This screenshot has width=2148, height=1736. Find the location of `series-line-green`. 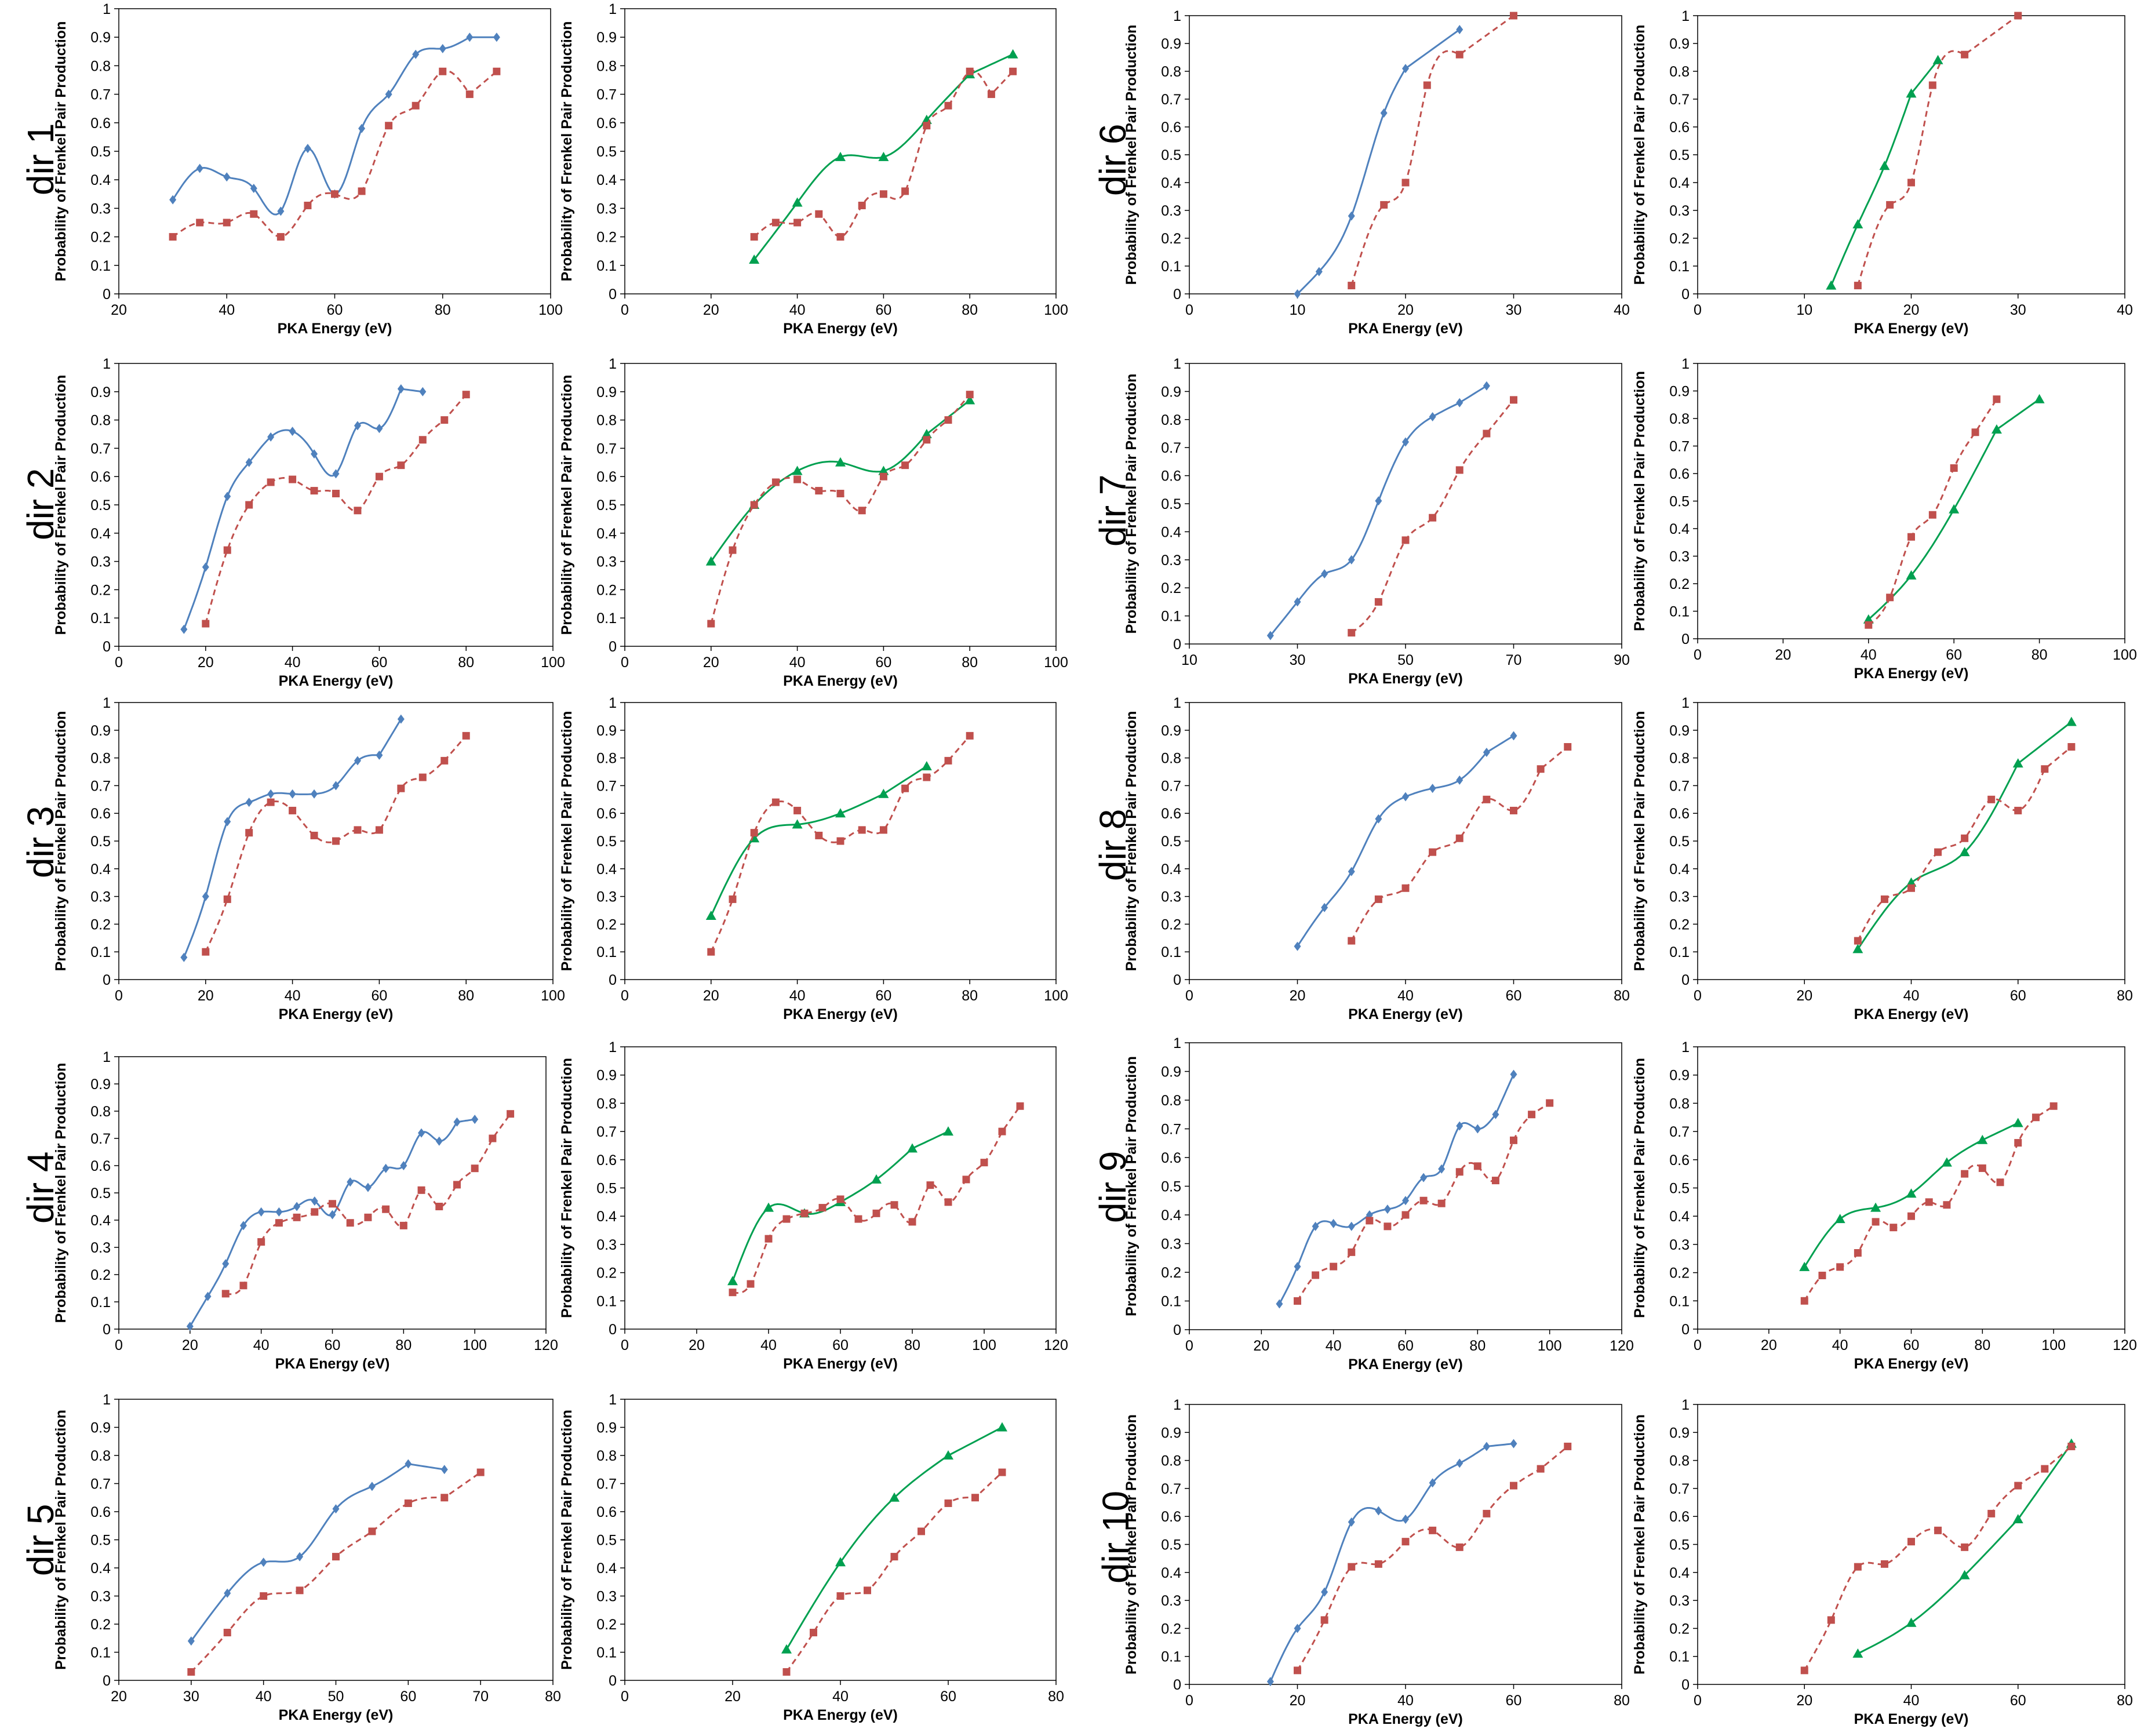

series-line-green is located at coordinates (1884, 172).